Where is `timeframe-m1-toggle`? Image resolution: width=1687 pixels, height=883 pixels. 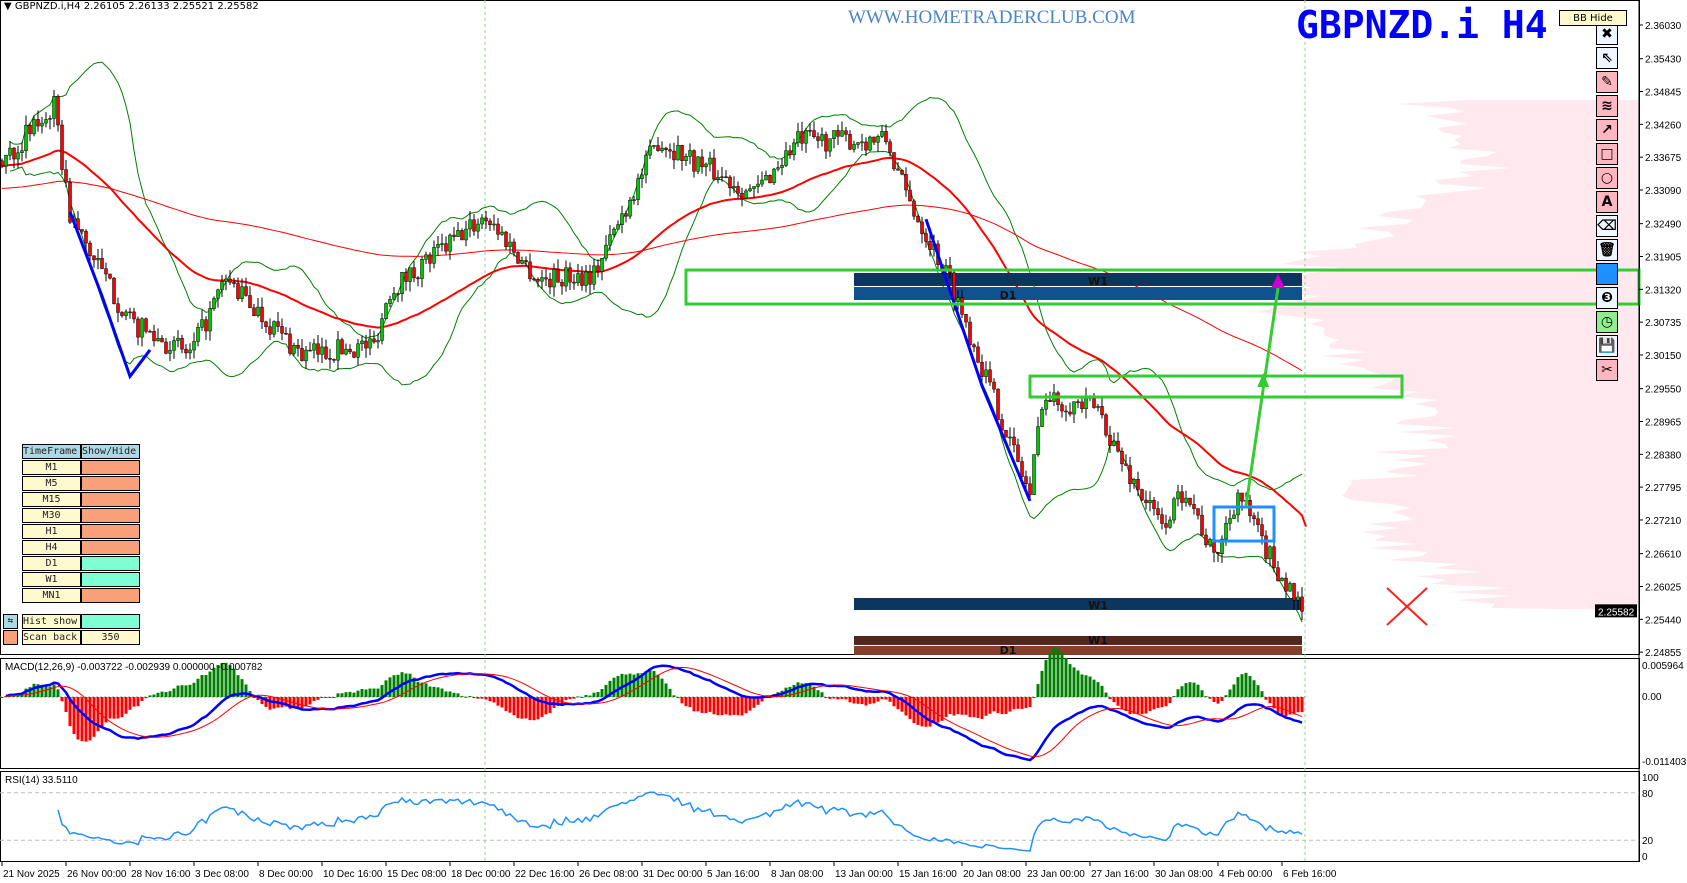
timeframe-m1-toggle is located at coordinates (110, 467).